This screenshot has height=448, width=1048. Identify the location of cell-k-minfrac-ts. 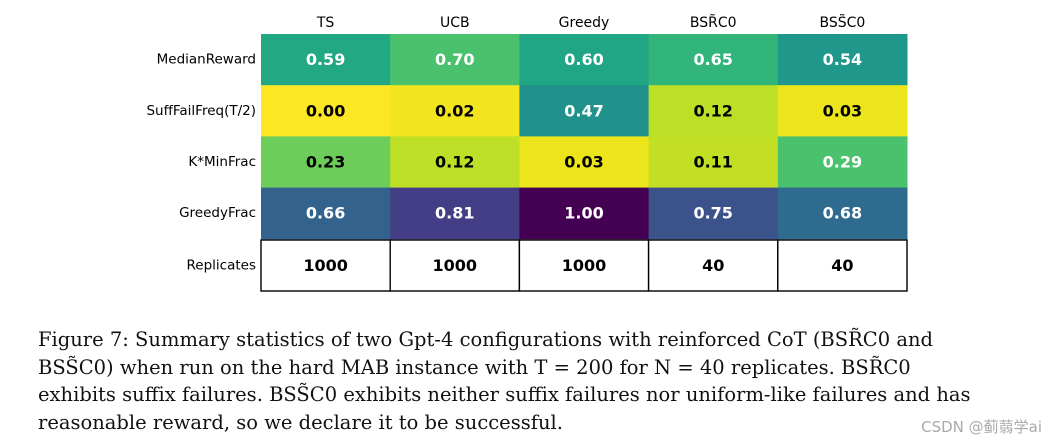
(326, 162).